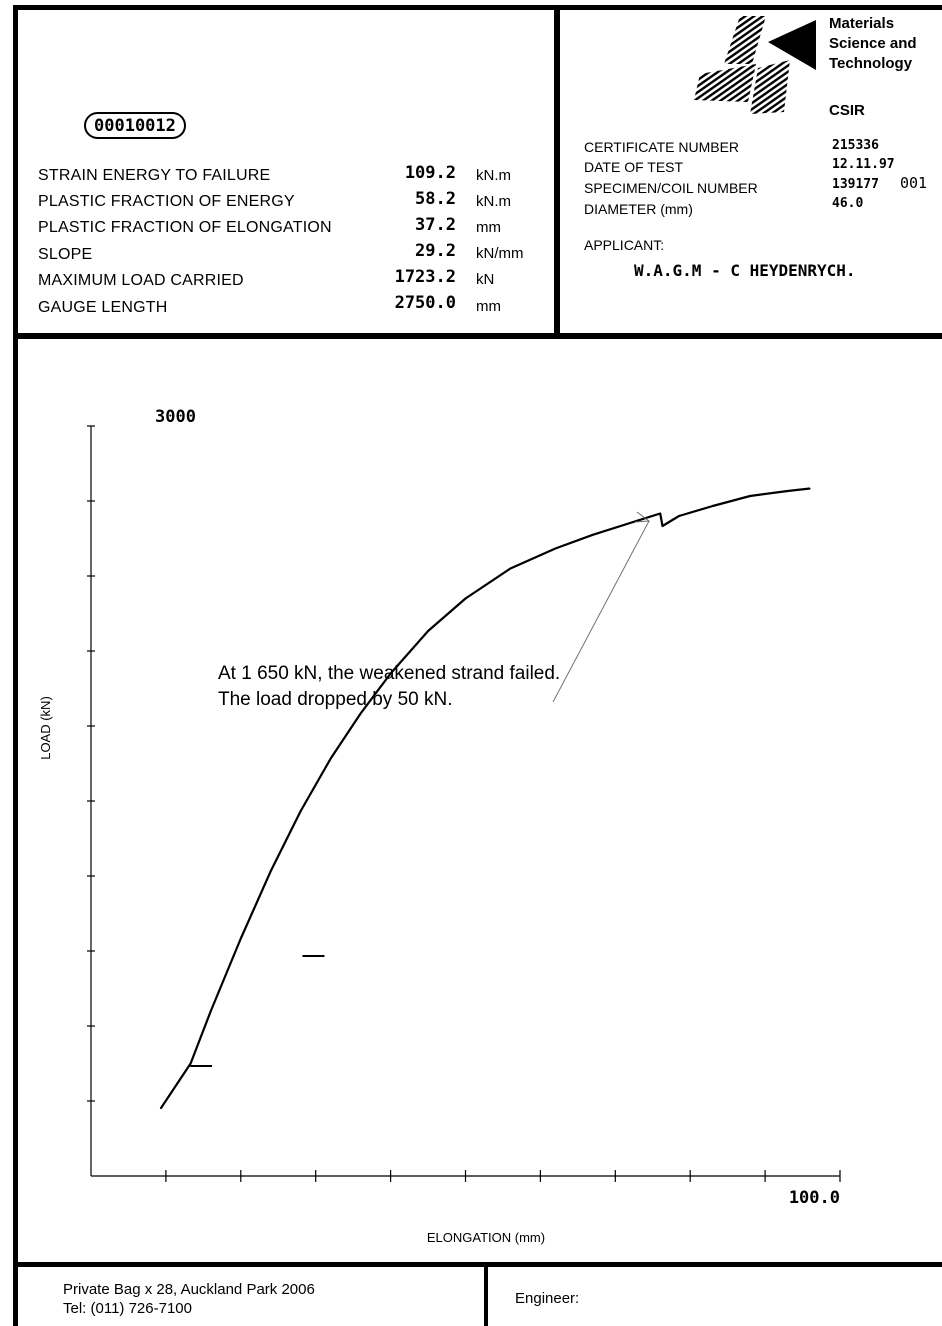  Describe the element at coordinates (135, 125) in the screenshot. I see `record-id: 00010012` at that location.